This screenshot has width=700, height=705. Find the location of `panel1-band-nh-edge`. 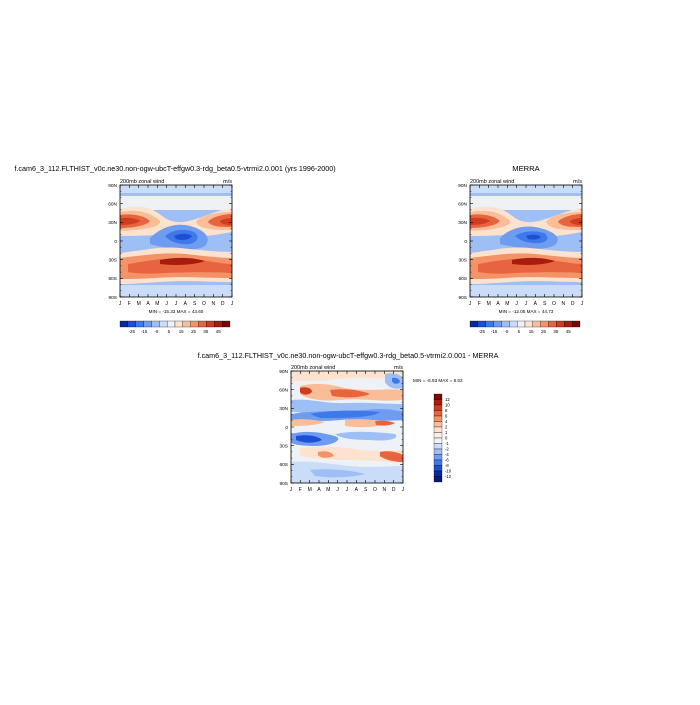

panel1-band-nh-edge is located at coordinates (176, 189).